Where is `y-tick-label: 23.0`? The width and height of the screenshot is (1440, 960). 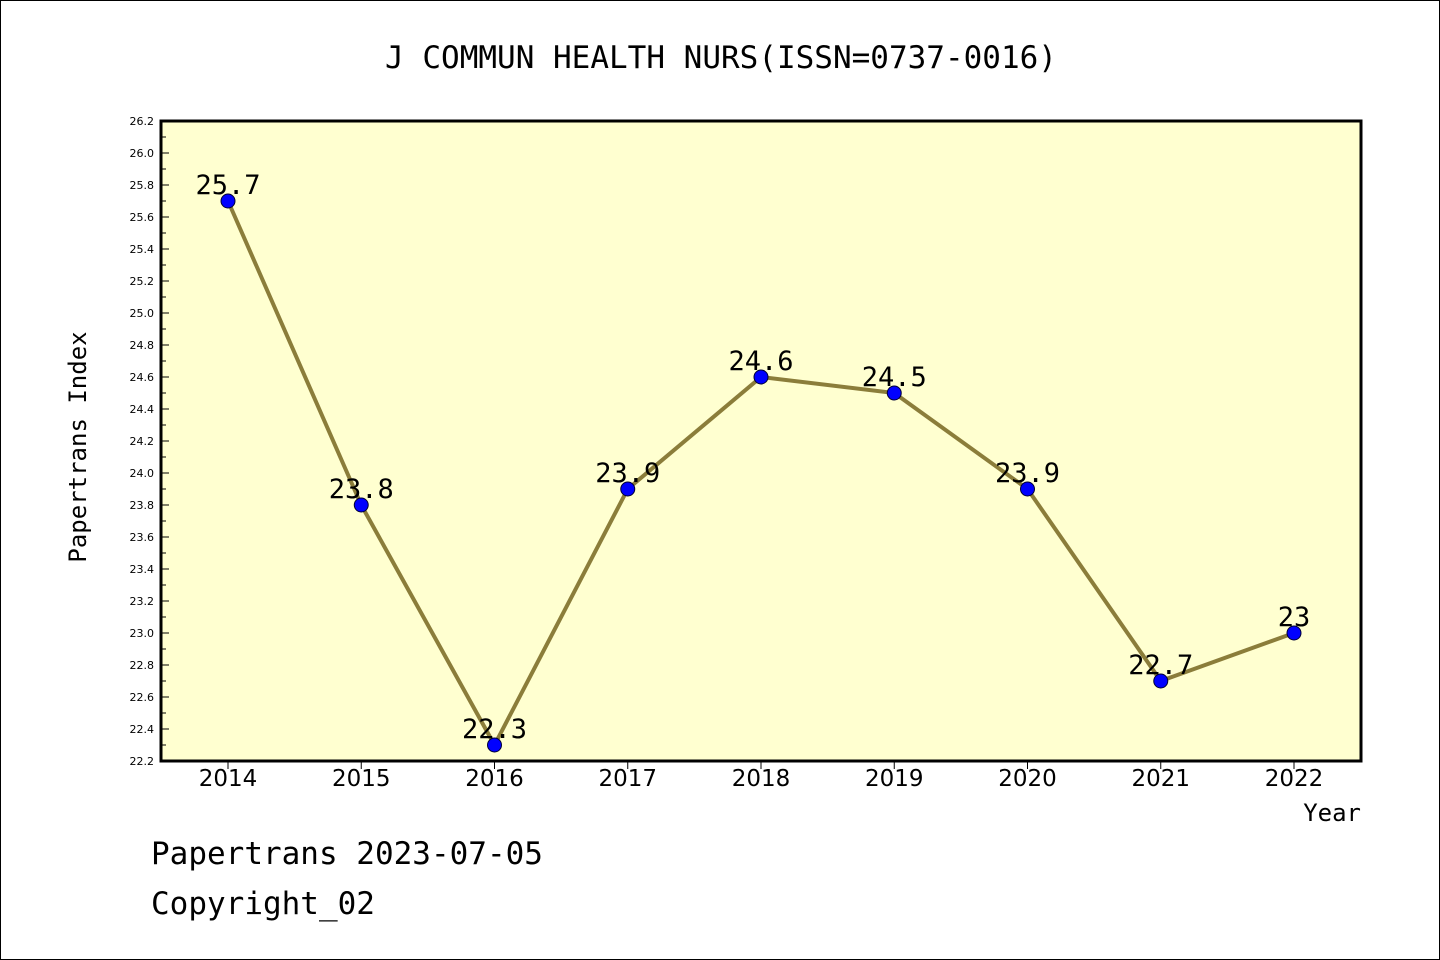
y-tick-label: 23.0 is located at coordinates (142, 633).